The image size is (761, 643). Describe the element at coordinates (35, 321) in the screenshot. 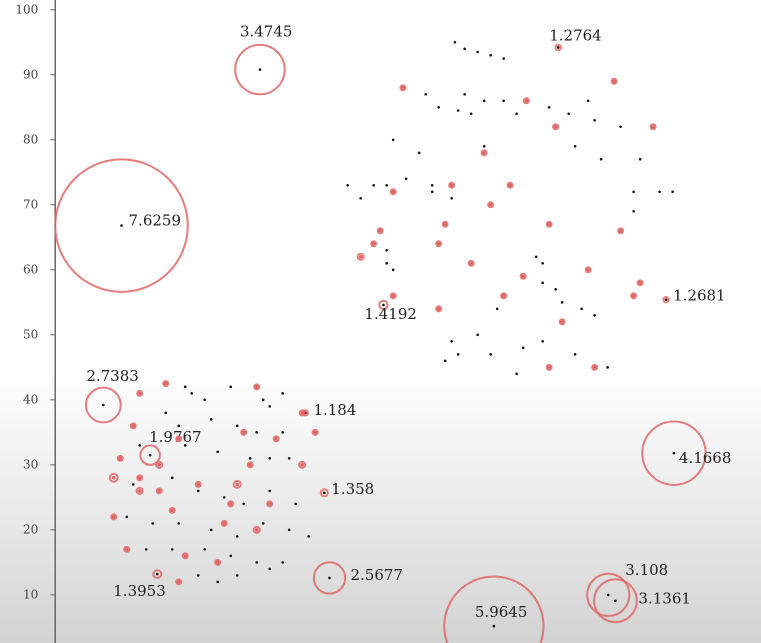

I see `y-axis: 10 20 30 40 50 60 70 80 90 100` at that location.